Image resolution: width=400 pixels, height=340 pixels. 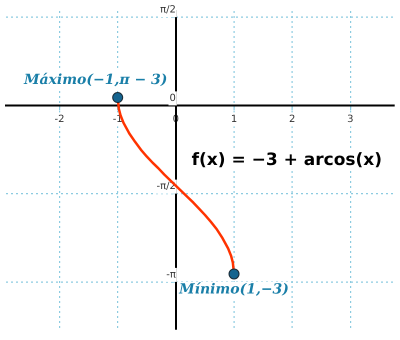 What do you see at coordinates (350, 119) in the screenshot?
I see `x-tick-label: 3` at bounding box center [350, 119].